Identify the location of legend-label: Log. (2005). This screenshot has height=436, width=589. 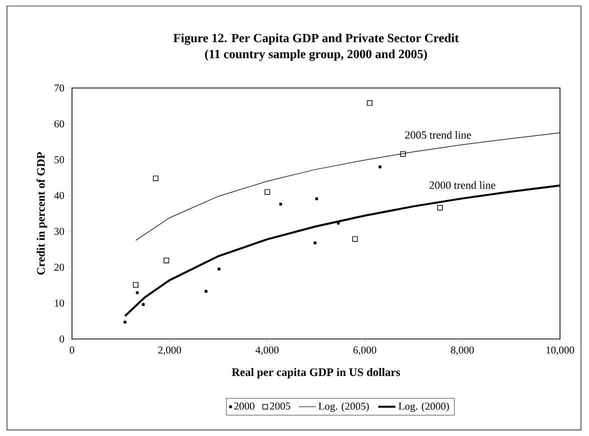
(343, 407).